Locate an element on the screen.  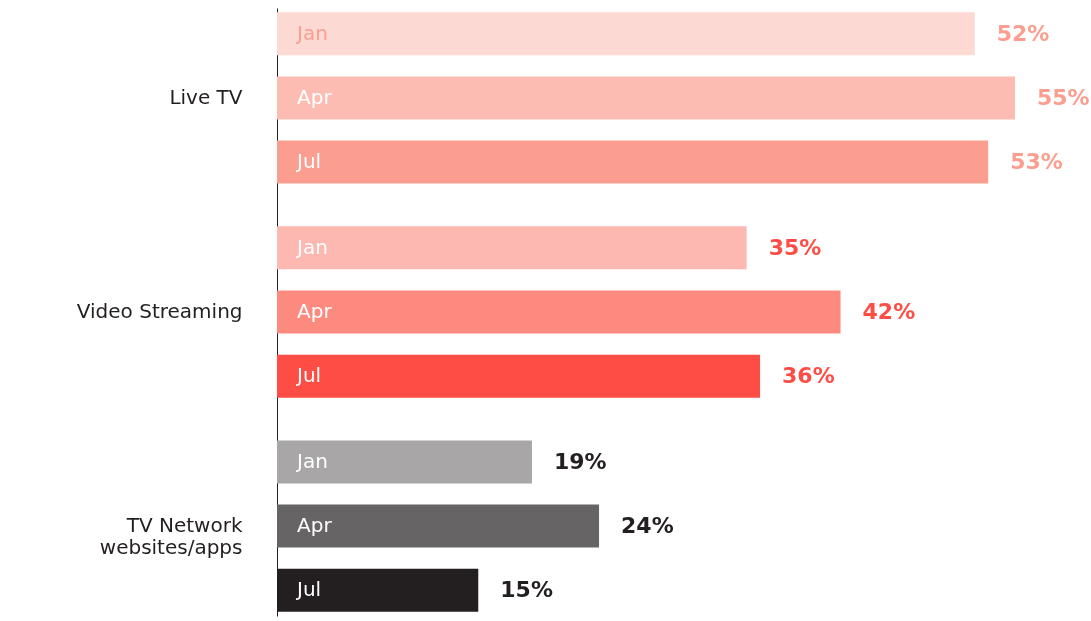
y-tick-label: Video Streaming is located at coordinates (159, 311).